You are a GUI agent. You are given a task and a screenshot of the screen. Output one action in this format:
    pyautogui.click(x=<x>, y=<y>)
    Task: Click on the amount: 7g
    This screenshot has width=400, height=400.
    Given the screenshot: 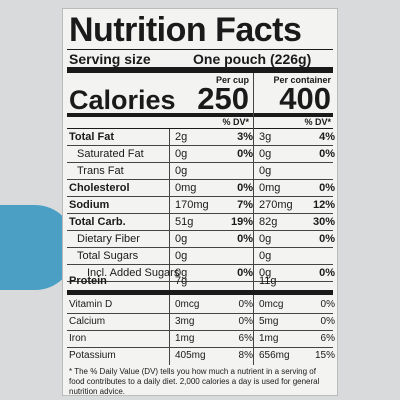 What is the action you would take?
    pyautogui.click(x=181, y=281)
    